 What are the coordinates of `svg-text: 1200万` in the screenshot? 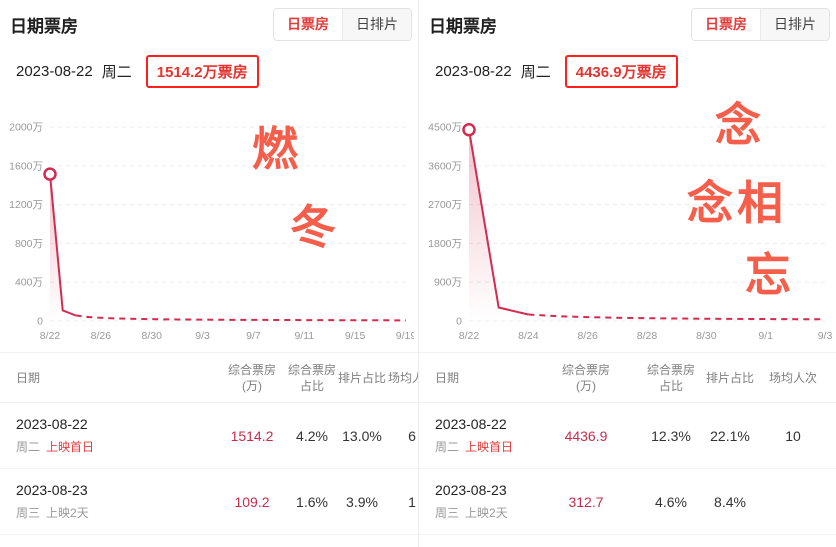 It's located at (26, 205).